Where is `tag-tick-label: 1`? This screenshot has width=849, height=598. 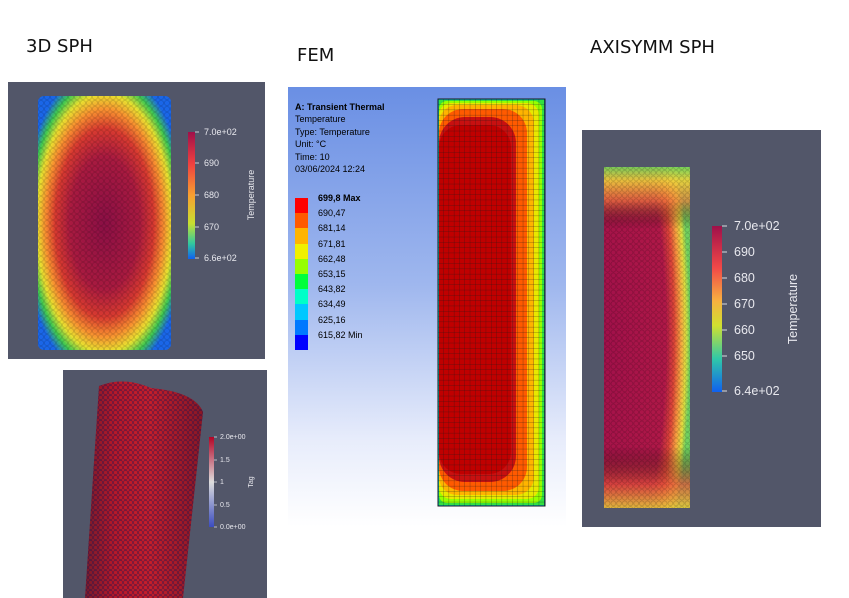 tag-tick-label: 1 is located at coordinates (222, 482).